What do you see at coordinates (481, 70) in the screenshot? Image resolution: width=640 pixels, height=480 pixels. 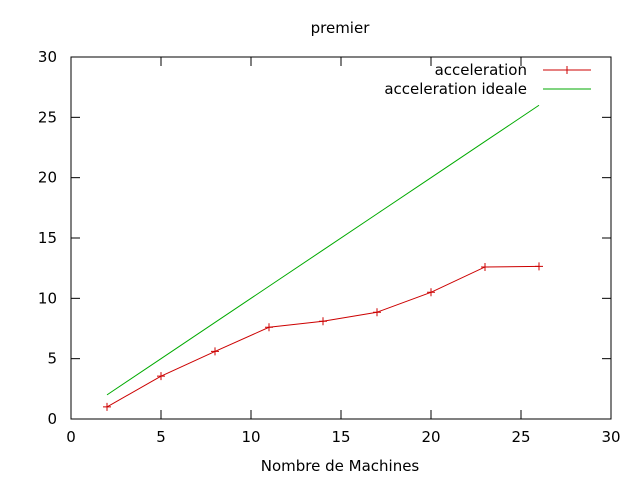 I see `legend-label: acceleration` at bounding box center [481, 70].